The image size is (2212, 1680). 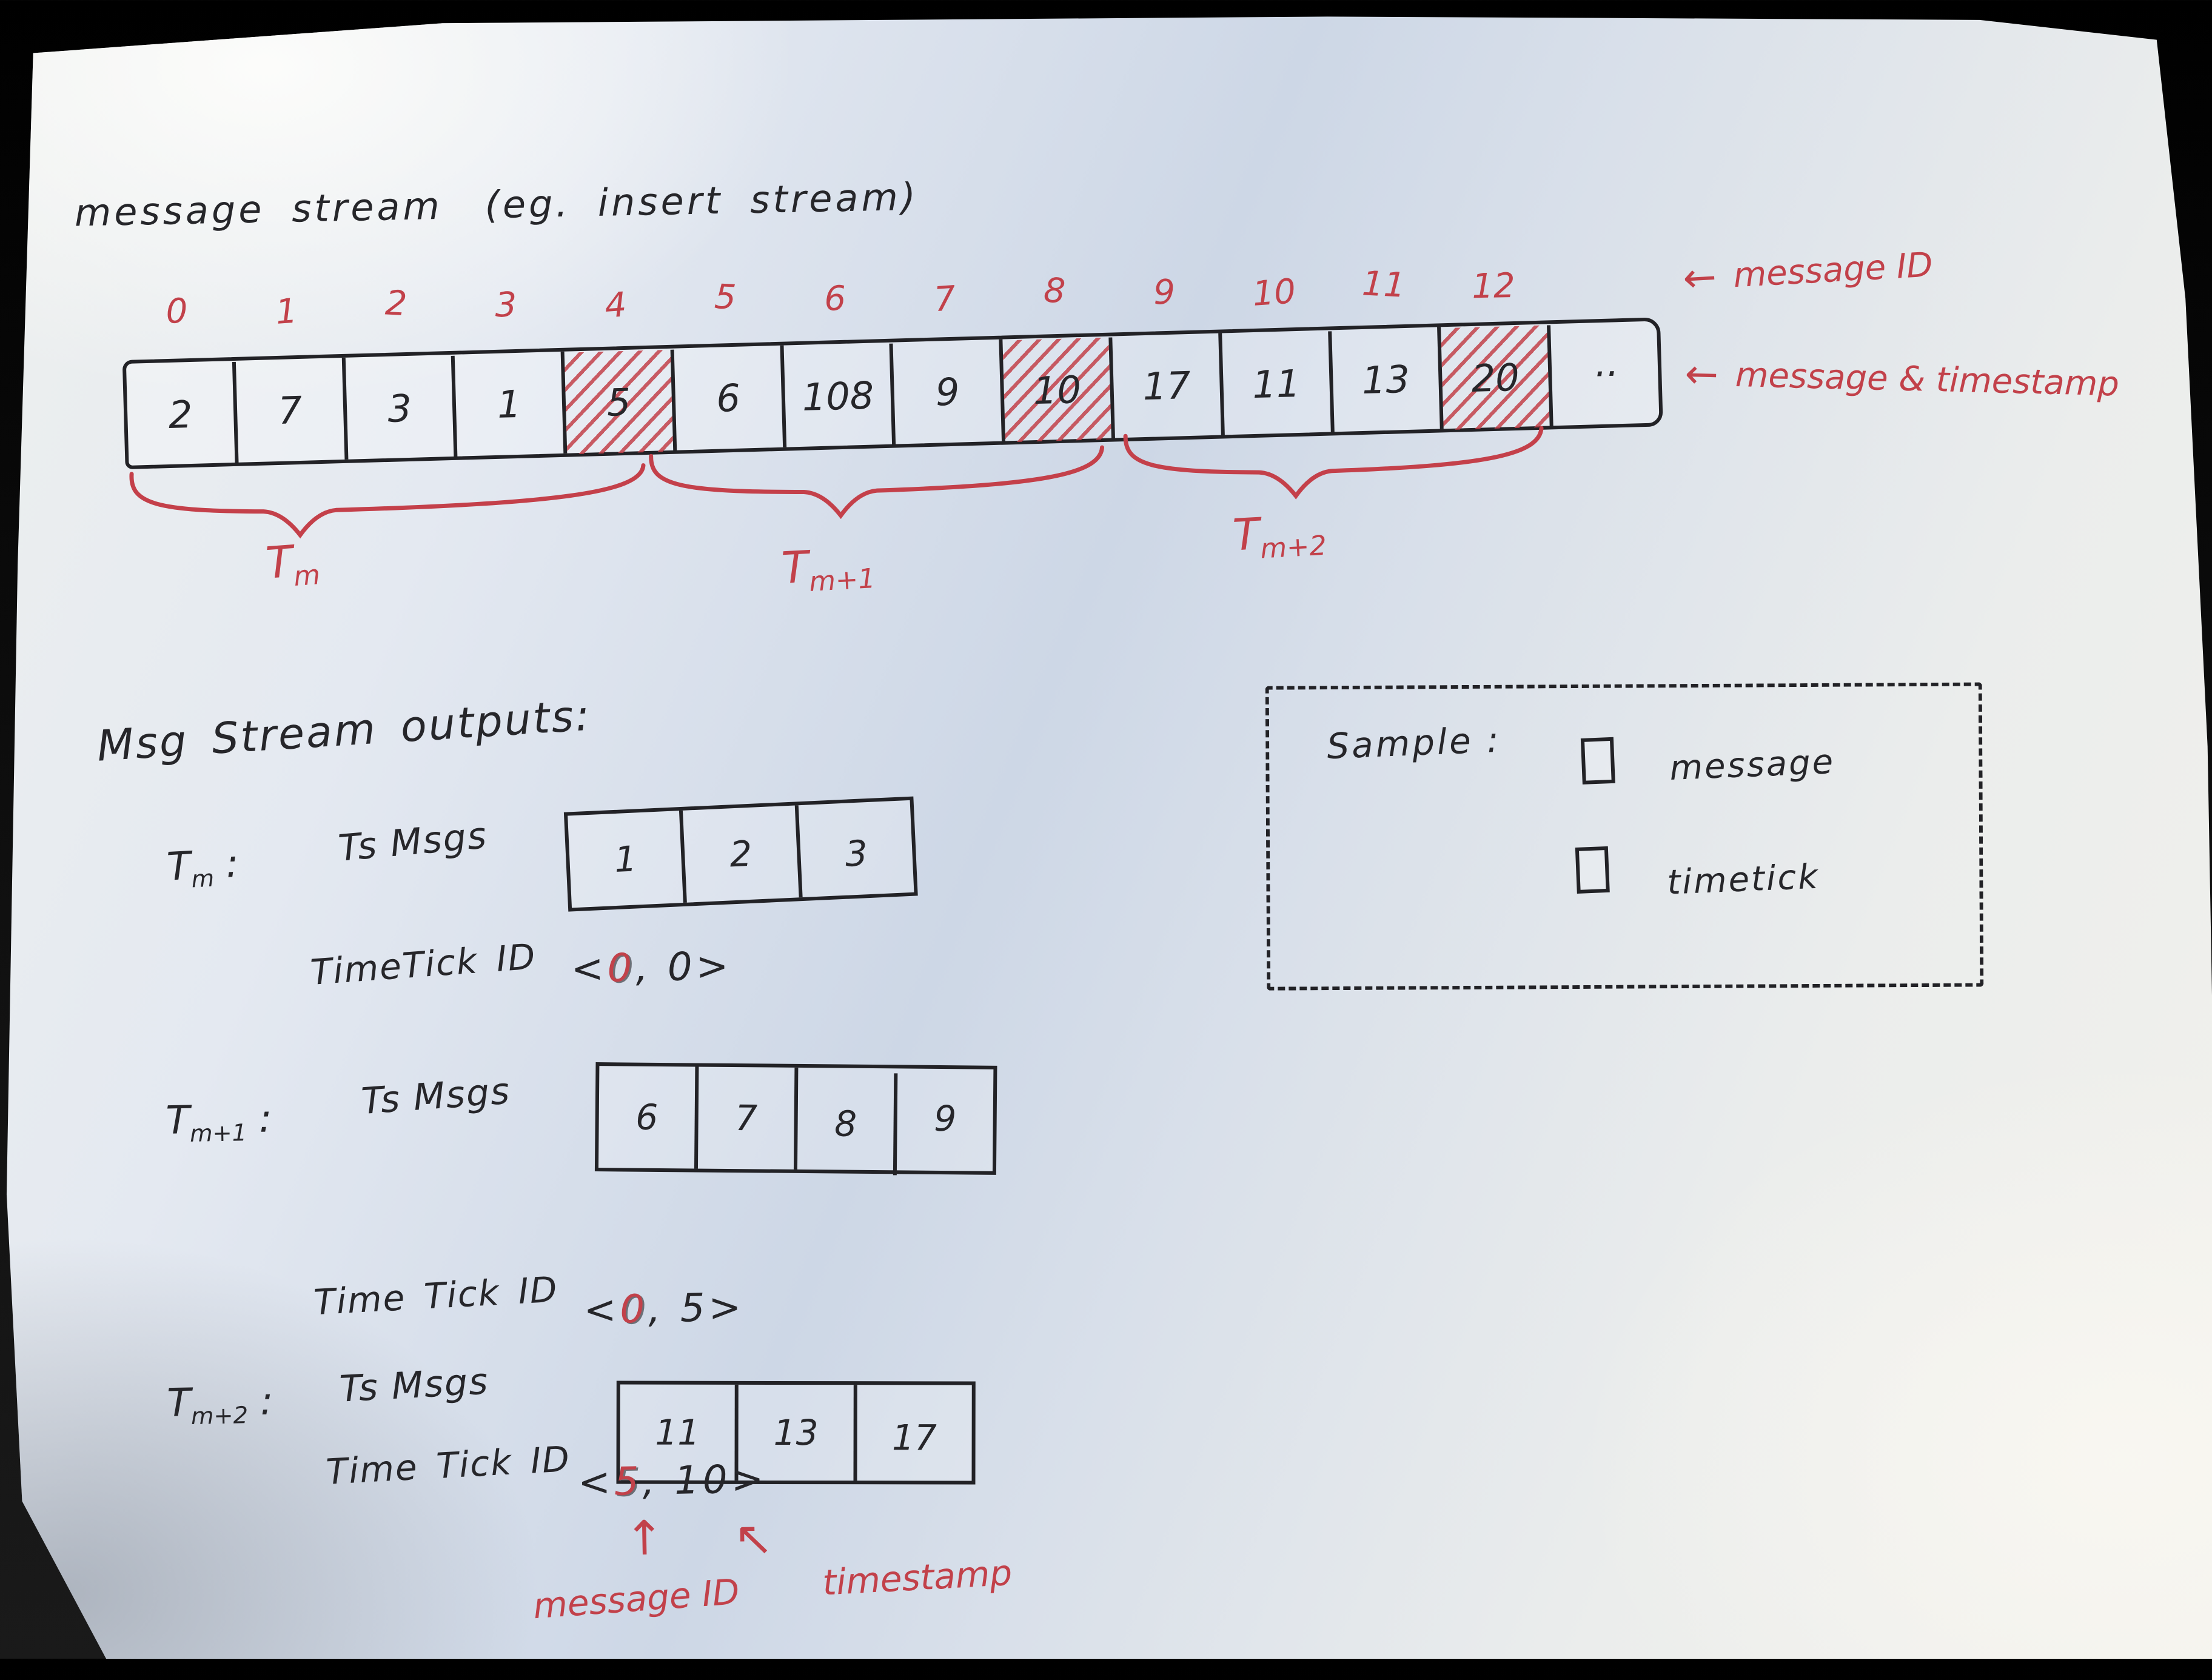 What do you see at coordinates (1597, 761) in the screenshot?
I see `message-swatch-icon` at bounding box center [1597, 761].